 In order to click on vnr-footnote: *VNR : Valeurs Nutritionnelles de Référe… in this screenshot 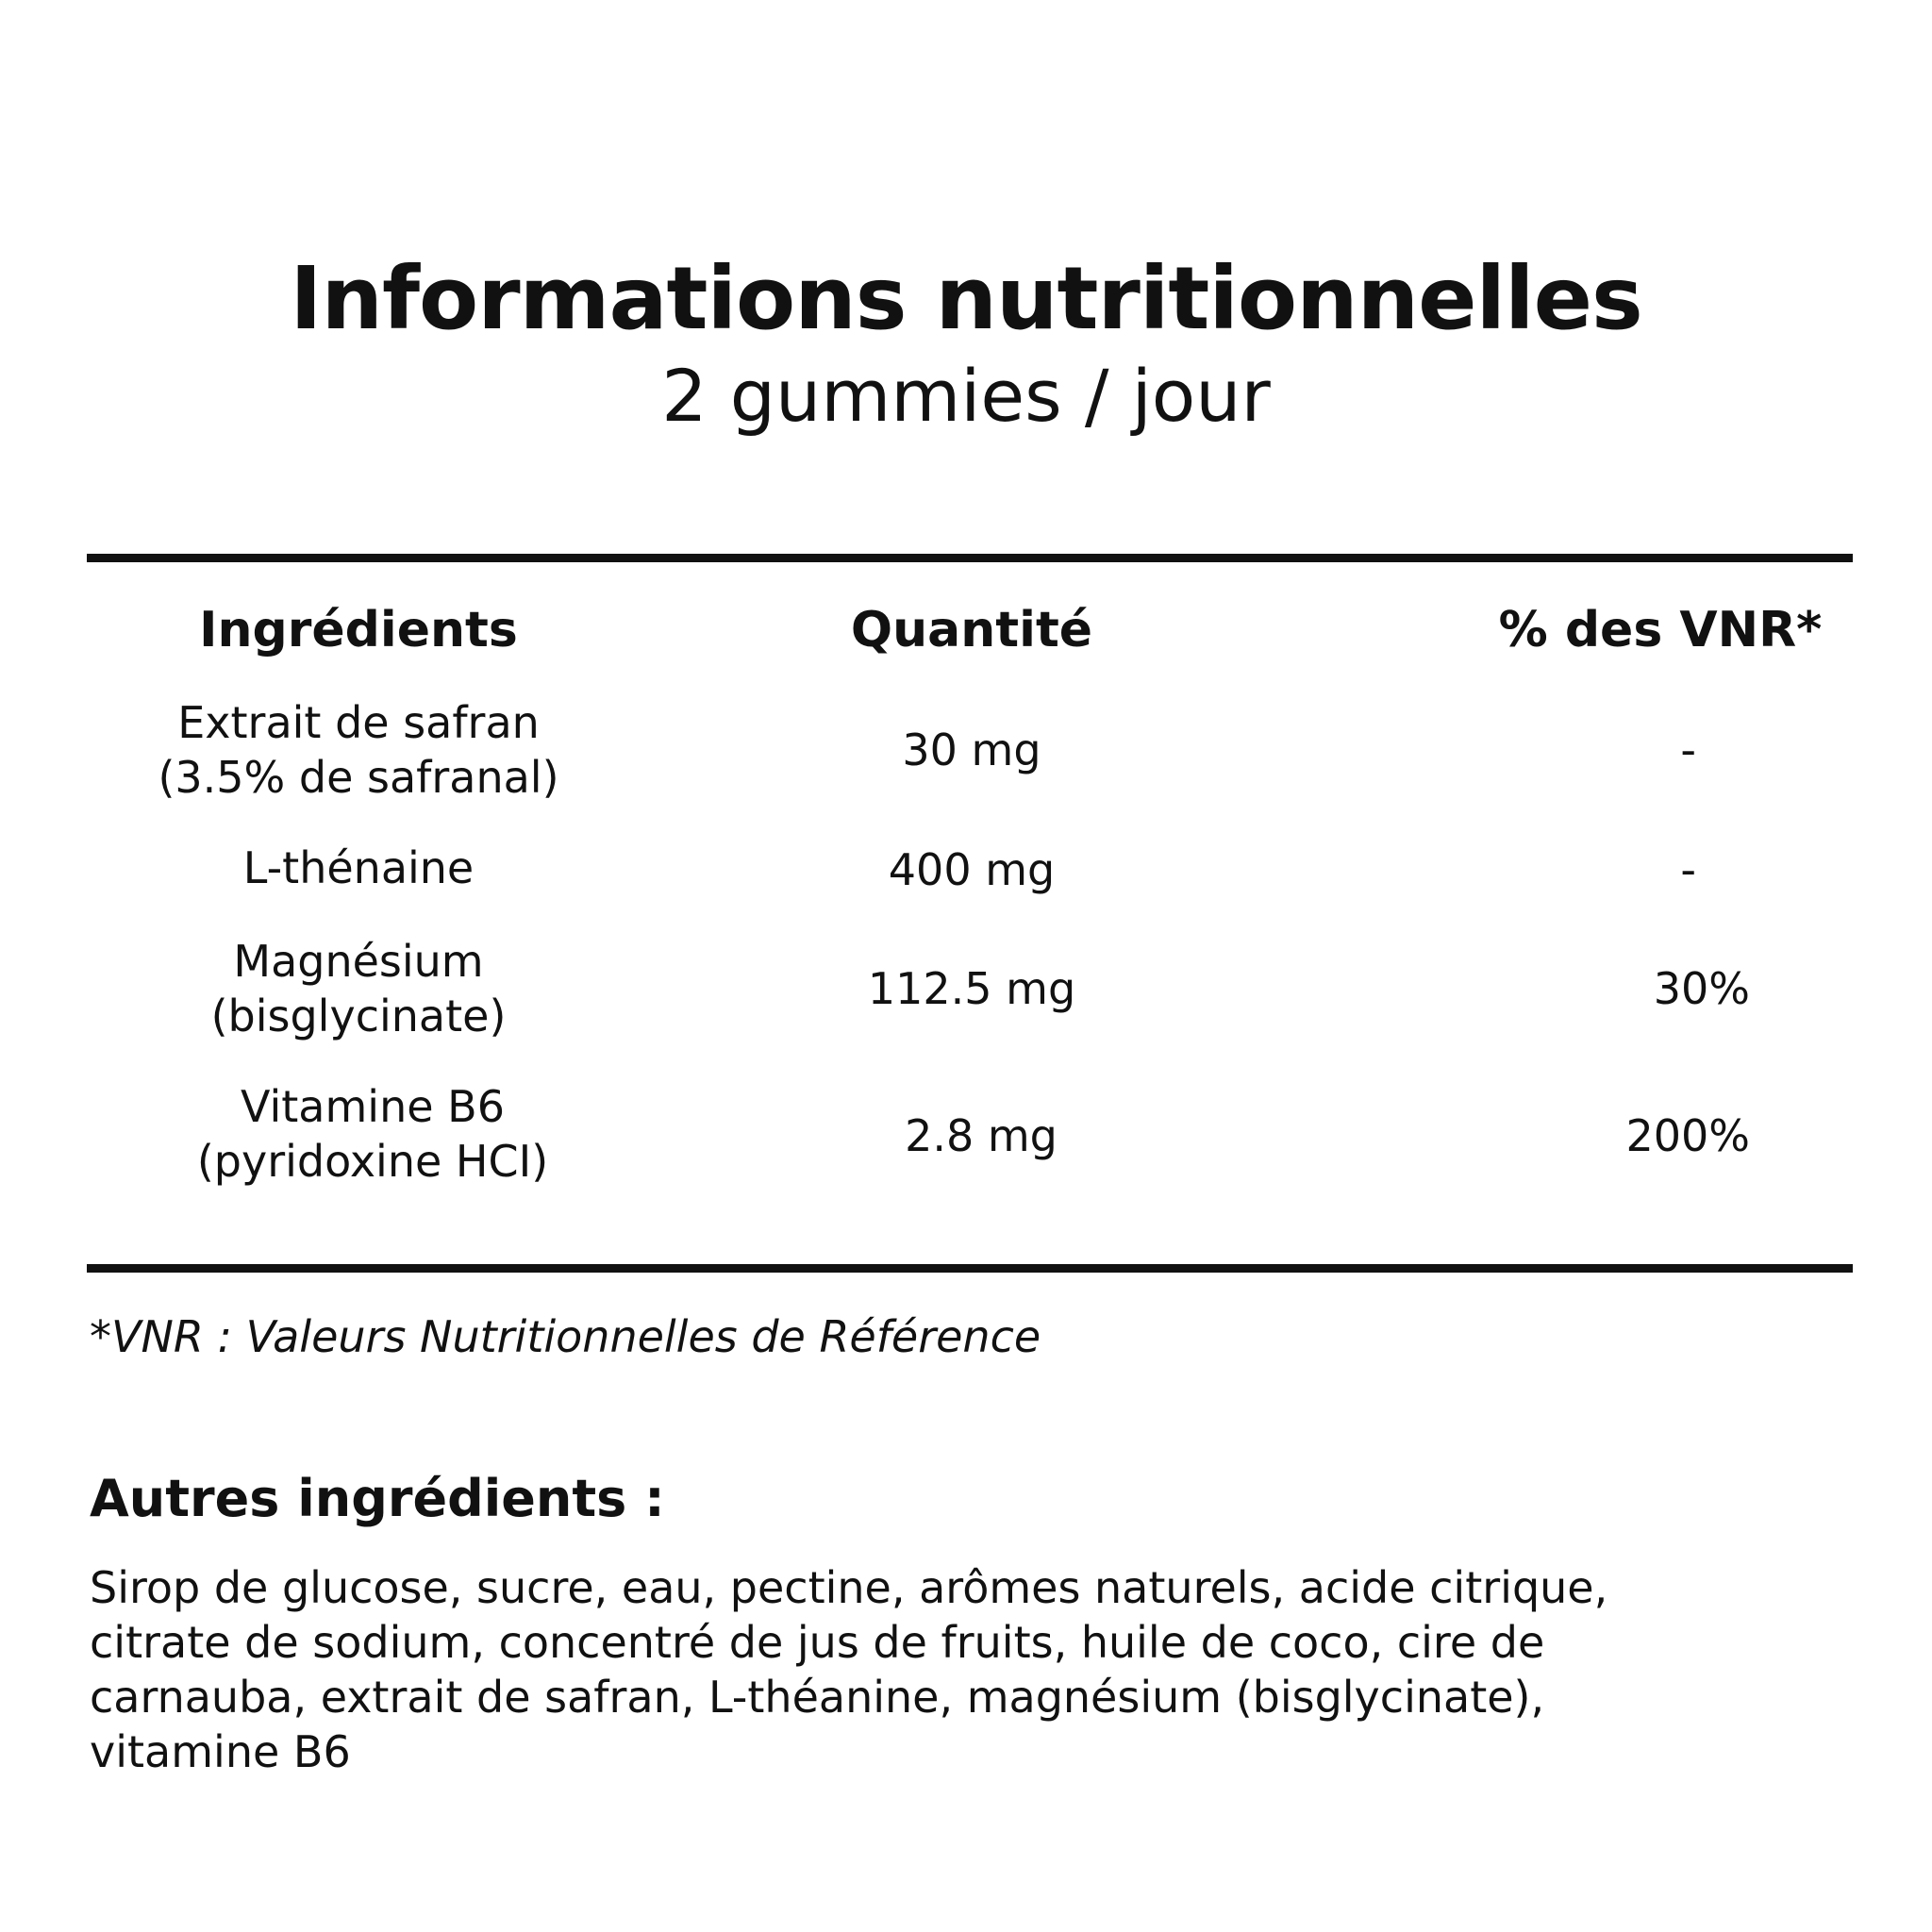, I will do `click(566, 1336)`.